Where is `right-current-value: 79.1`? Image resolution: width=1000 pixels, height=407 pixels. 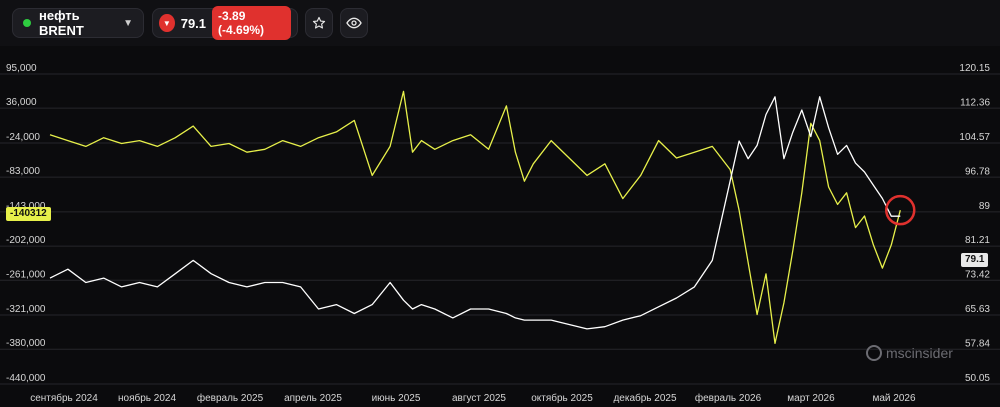
right-current-value: 79.1 is located at coordinates (975, 260).